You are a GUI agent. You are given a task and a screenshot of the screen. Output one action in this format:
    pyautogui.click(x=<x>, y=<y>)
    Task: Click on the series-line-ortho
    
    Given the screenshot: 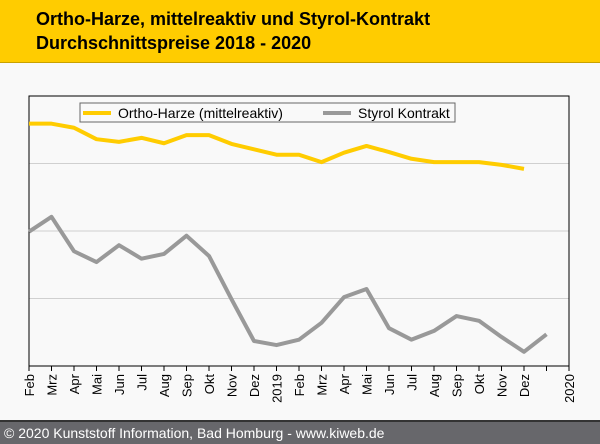 What is the action you would take?
    pyautogui.click(x=277, y=146)
    